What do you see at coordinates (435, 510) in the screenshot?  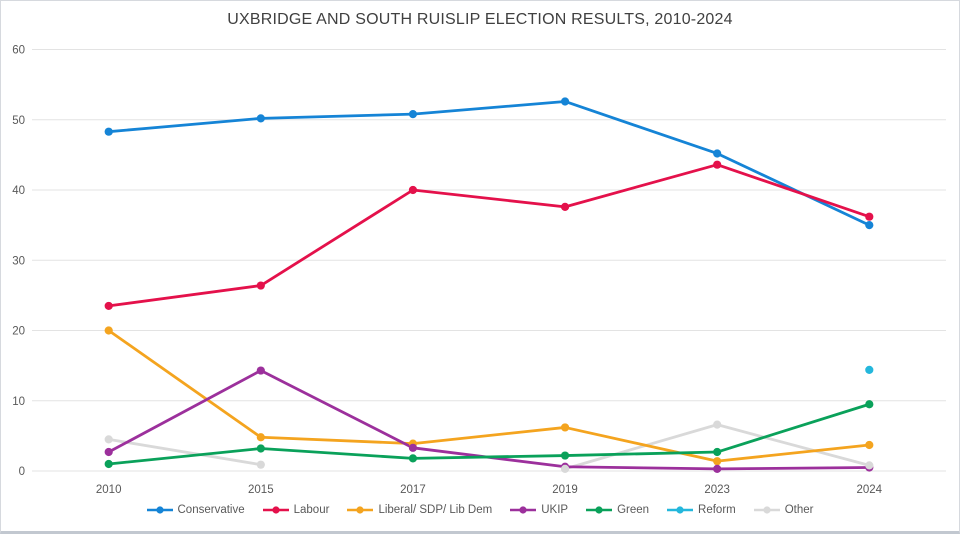 I see `legend-label: Liberal/ SDP/ Lib Dem` at bounding box center [435, 510].